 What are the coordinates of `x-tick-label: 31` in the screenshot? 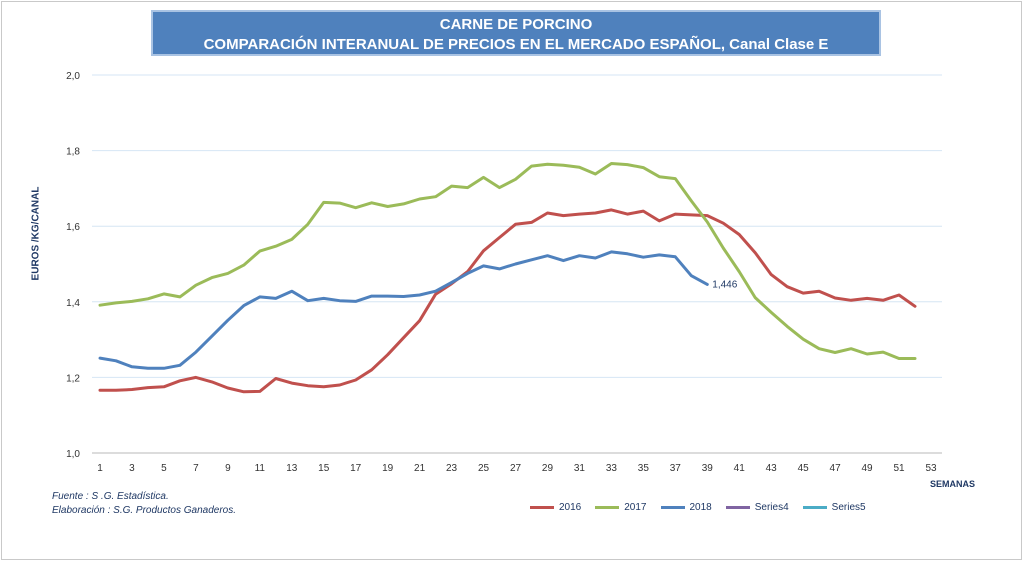 It's located at (580, 468).